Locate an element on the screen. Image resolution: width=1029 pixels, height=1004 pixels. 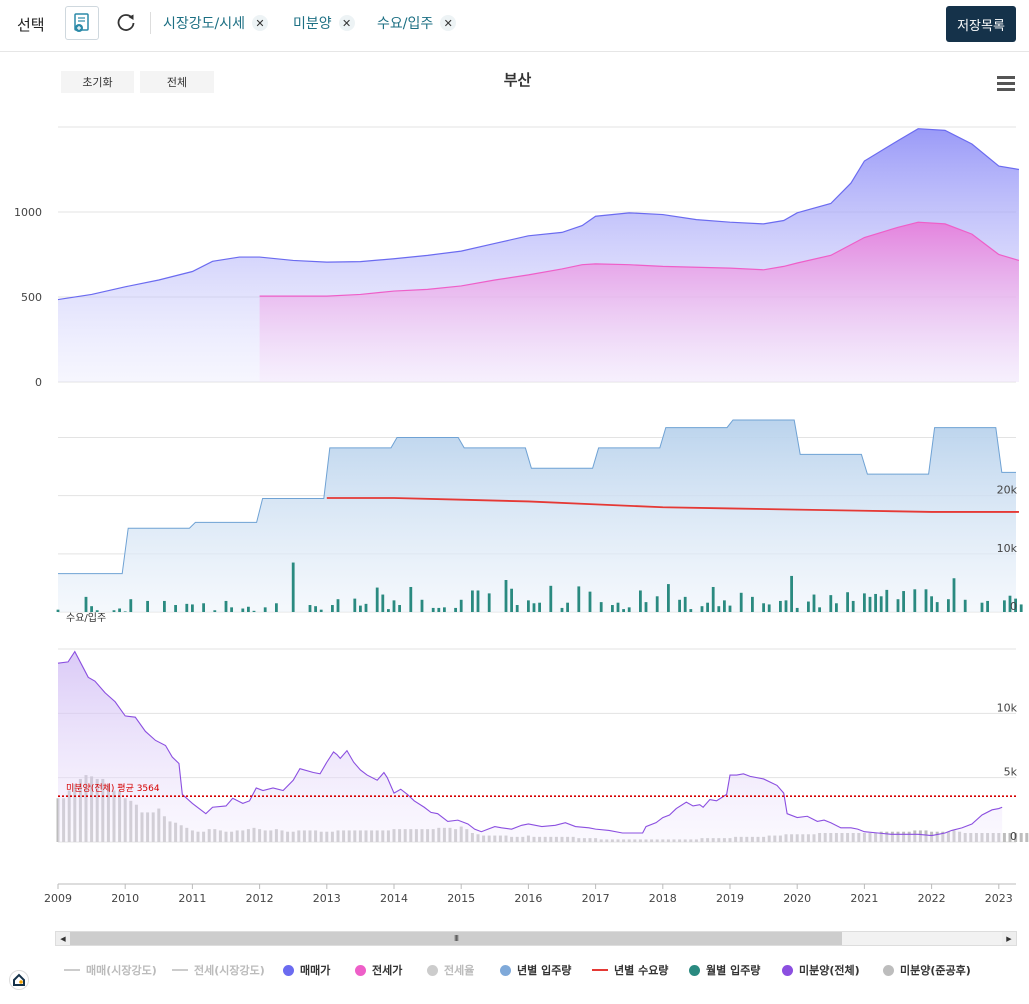
x-tick-label: 2020 is located at coordinates (797, 898).